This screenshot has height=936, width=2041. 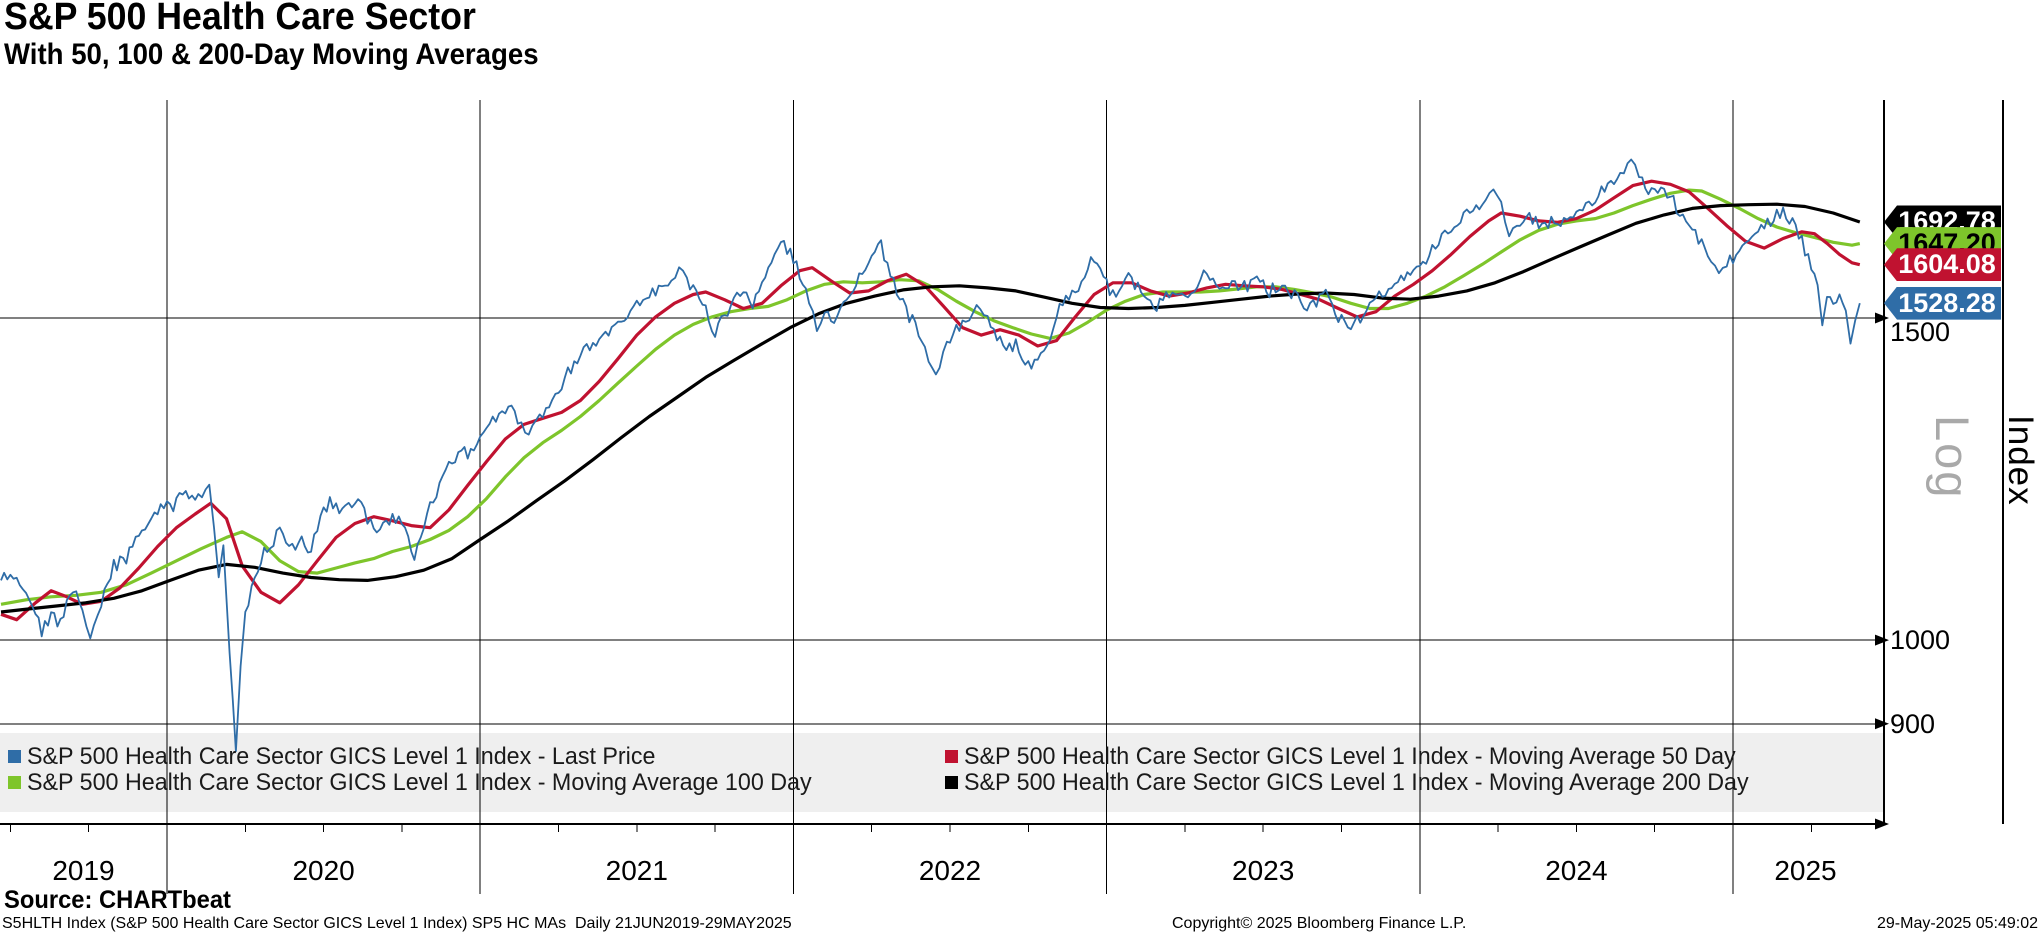 What do you see at coordinates (117, 900) in the screenshot?
I see `source-label: Source: CHARTbeat` at bounding box center [117, 900].